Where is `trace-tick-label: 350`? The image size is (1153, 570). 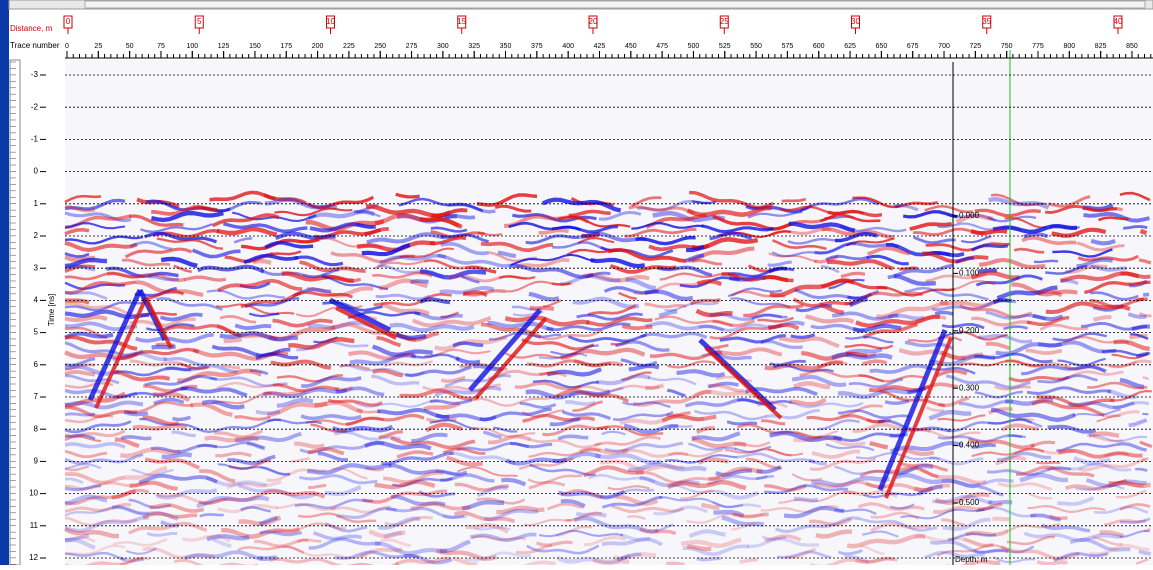 trace-tick-label: 350 is located at coordinates (506, 46).